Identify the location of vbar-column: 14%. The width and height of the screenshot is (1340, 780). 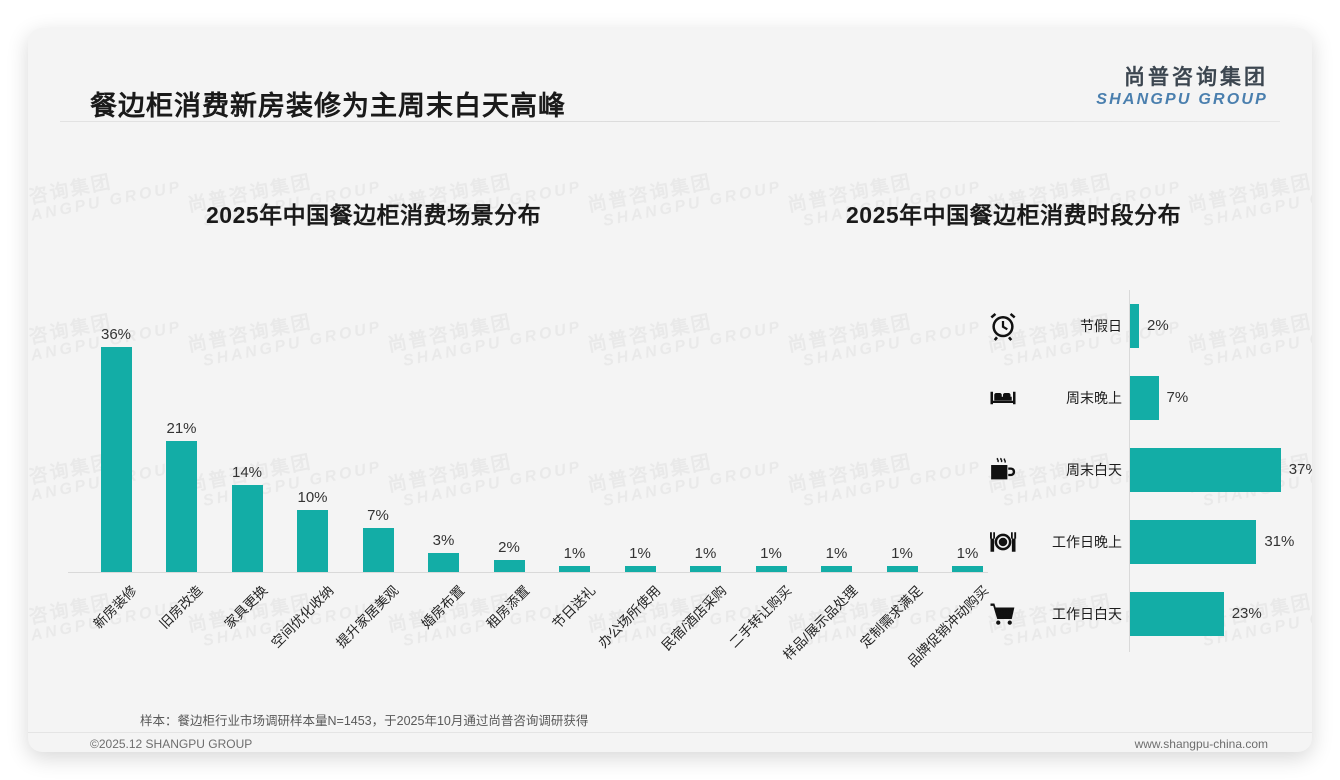
(247, 425).